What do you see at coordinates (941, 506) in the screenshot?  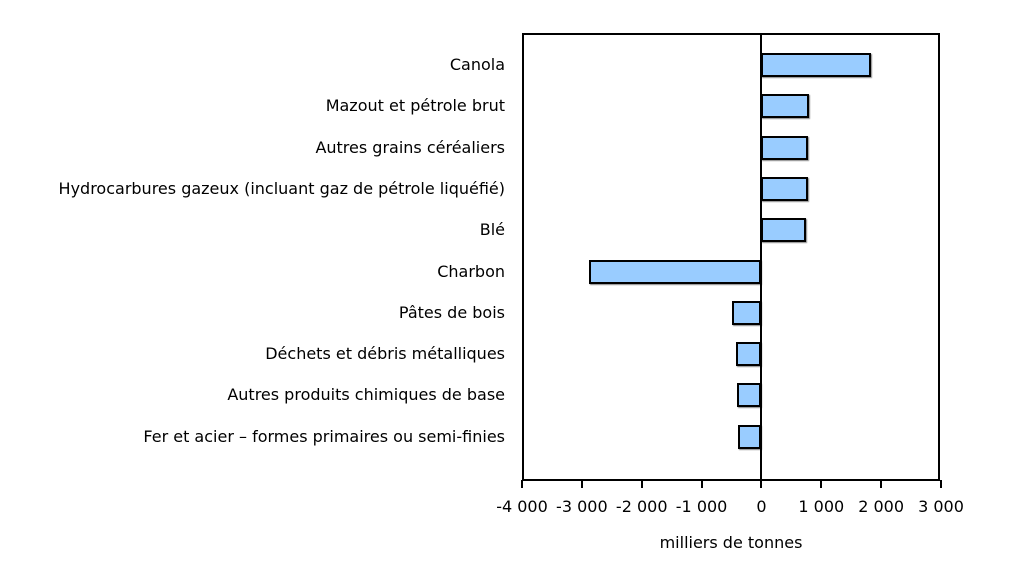 I see `x-tick-label: 3 000` at bounding box center [941, 506].